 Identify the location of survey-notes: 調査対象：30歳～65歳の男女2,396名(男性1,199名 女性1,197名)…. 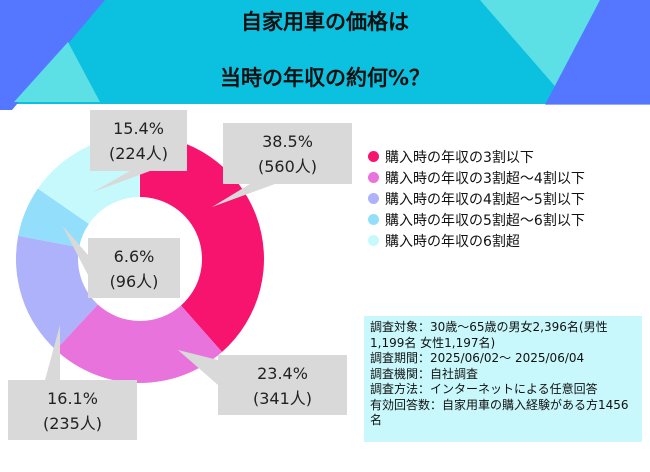
(503, 379).